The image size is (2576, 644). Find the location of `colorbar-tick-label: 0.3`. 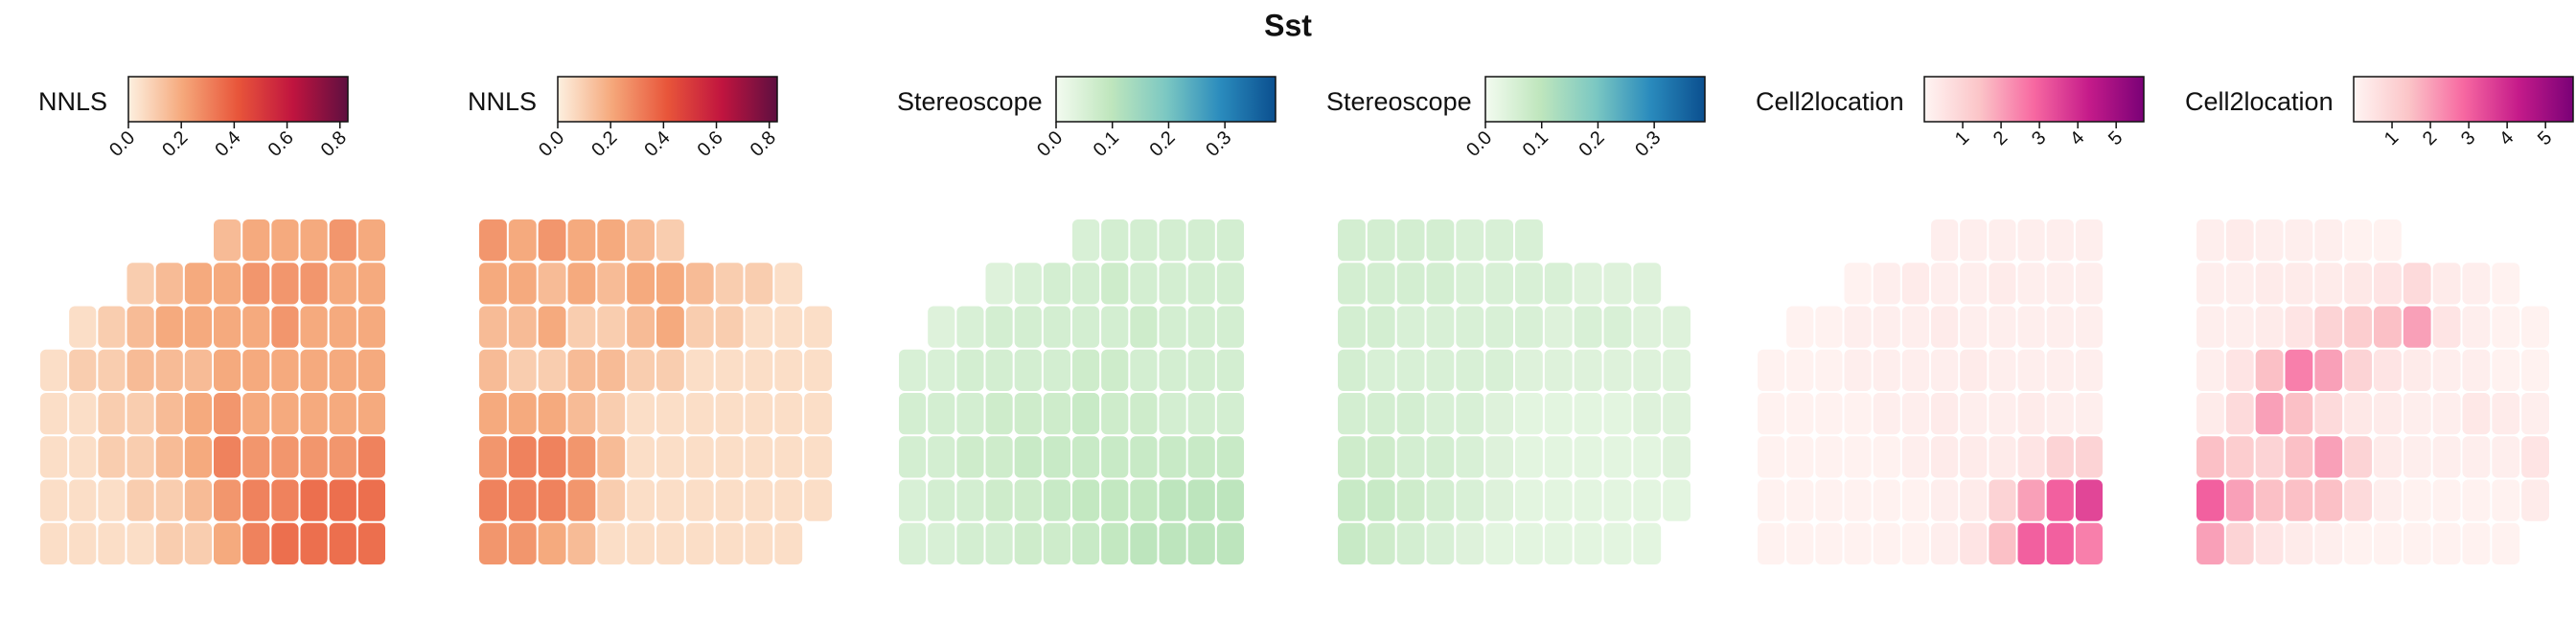

colorbar-tick-label: 0.3 is located at coordinates (1648, 144).